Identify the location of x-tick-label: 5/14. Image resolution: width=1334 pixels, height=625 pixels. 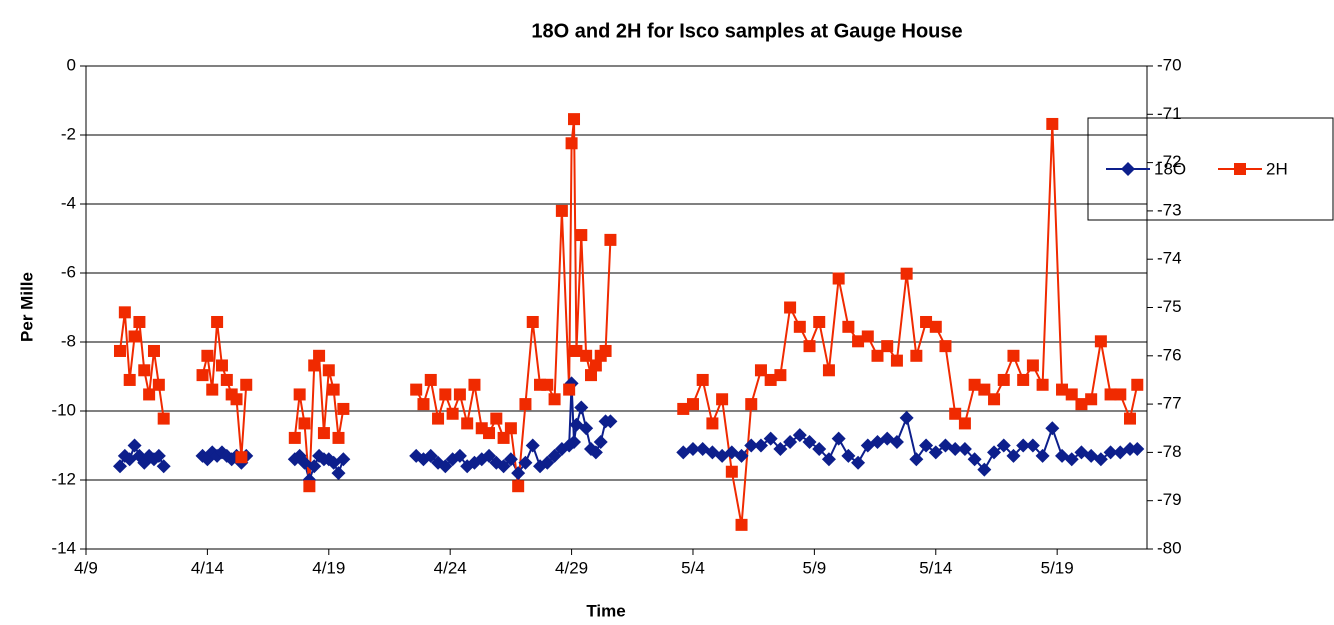
(935, 567).